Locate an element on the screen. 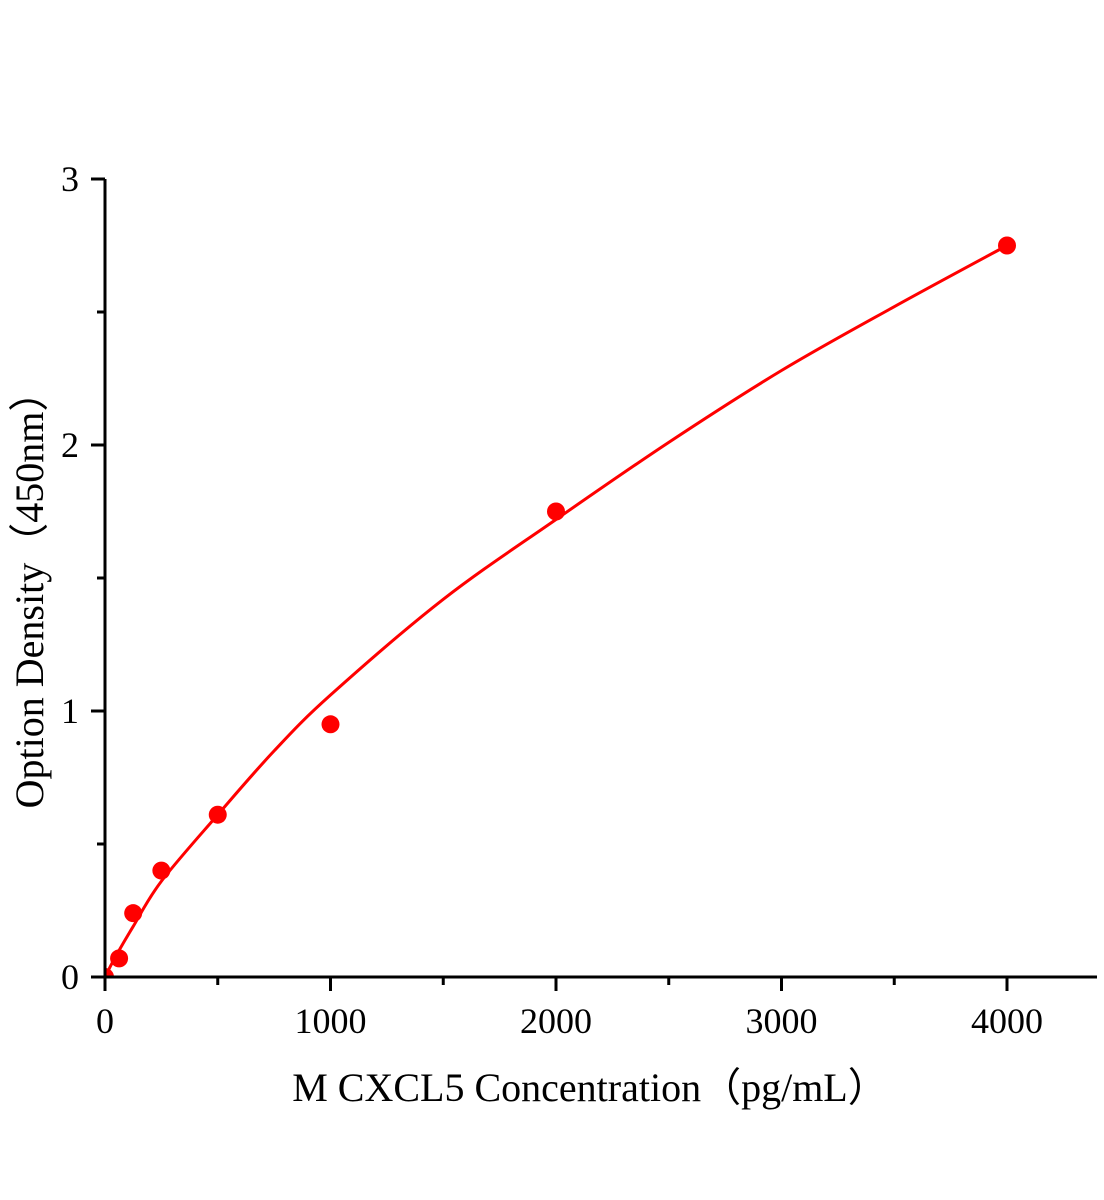 The height and width of the screenshot is (1200, 1104). y-axis: 0 1 2 3 is located at coordinates (84, 578).